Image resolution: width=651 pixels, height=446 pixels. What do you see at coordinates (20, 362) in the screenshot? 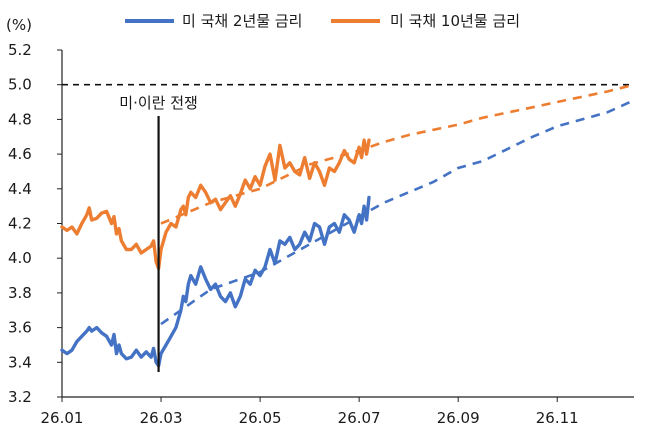
I see `y-tick-label: 3.4` at bounding box center [20, 362].